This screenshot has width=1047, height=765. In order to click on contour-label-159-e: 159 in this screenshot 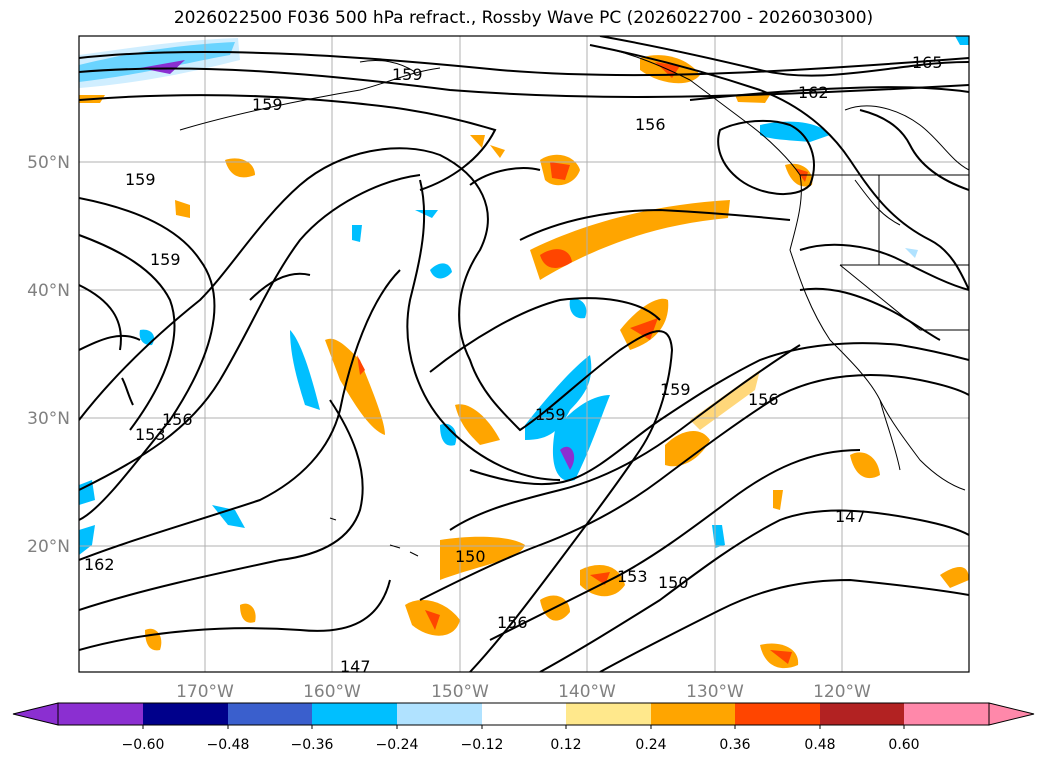, I will do `click(550, 414)`.